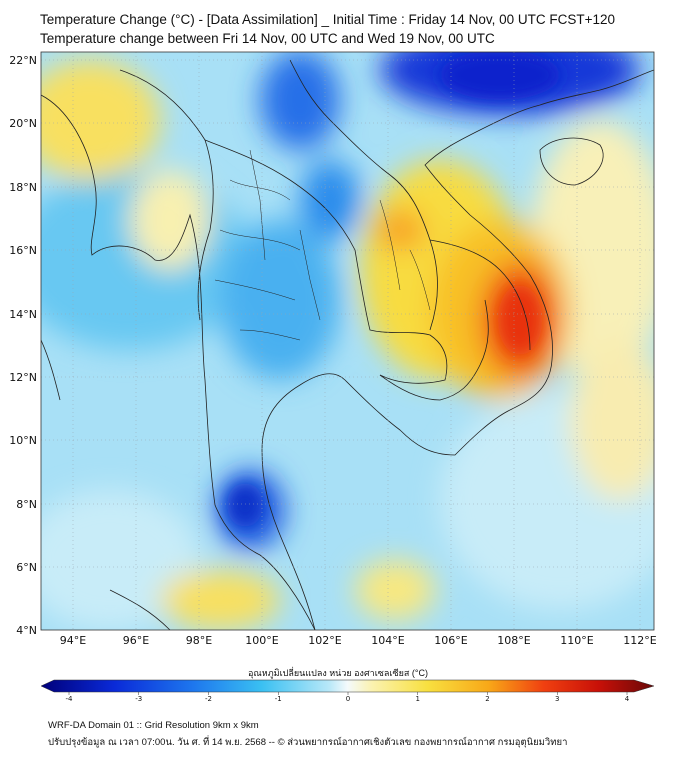  I want to click on lon-tick-label: 110°E, so click(576, 640).